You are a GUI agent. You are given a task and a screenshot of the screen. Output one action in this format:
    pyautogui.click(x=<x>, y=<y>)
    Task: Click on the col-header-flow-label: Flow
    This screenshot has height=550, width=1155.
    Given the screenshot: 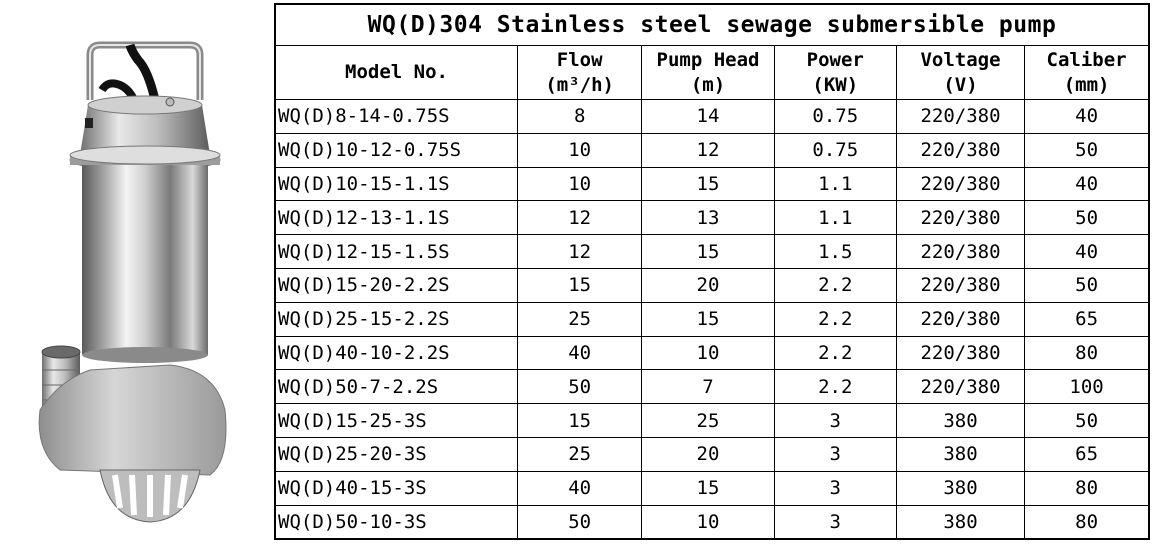 What is the action you would take?
    pyautogui.click(x=579, y=59)
    